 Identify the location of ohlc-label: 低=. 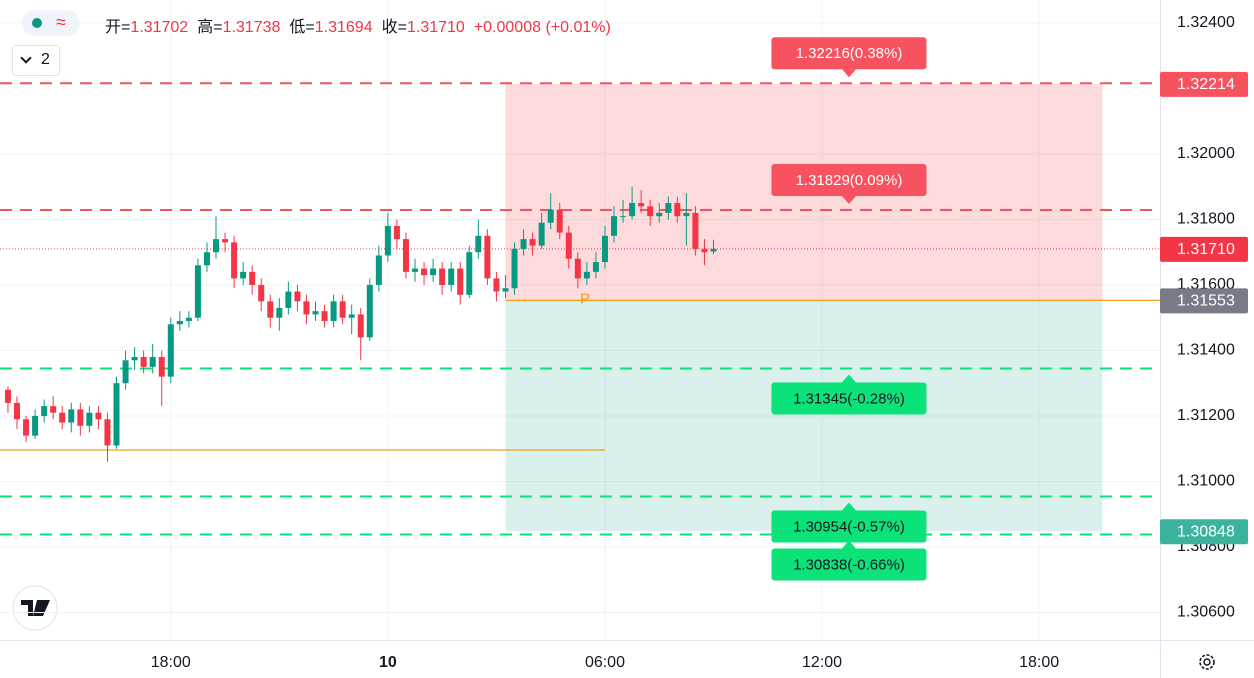
(302, 27).